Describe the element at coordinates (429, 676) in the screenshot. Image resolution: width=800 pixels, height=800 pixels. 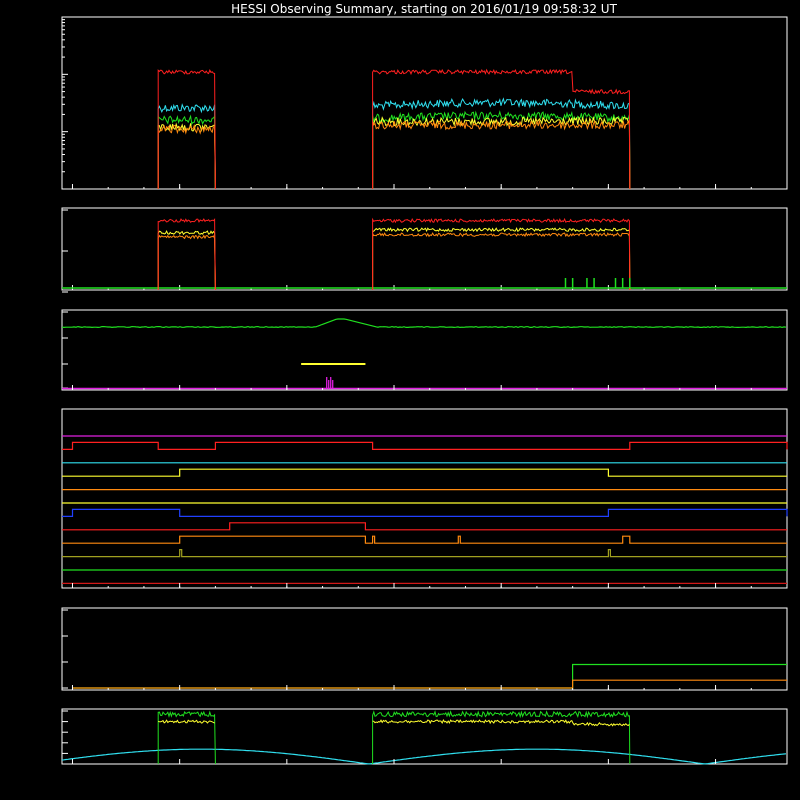
I see `decimation-series-line` at that location.